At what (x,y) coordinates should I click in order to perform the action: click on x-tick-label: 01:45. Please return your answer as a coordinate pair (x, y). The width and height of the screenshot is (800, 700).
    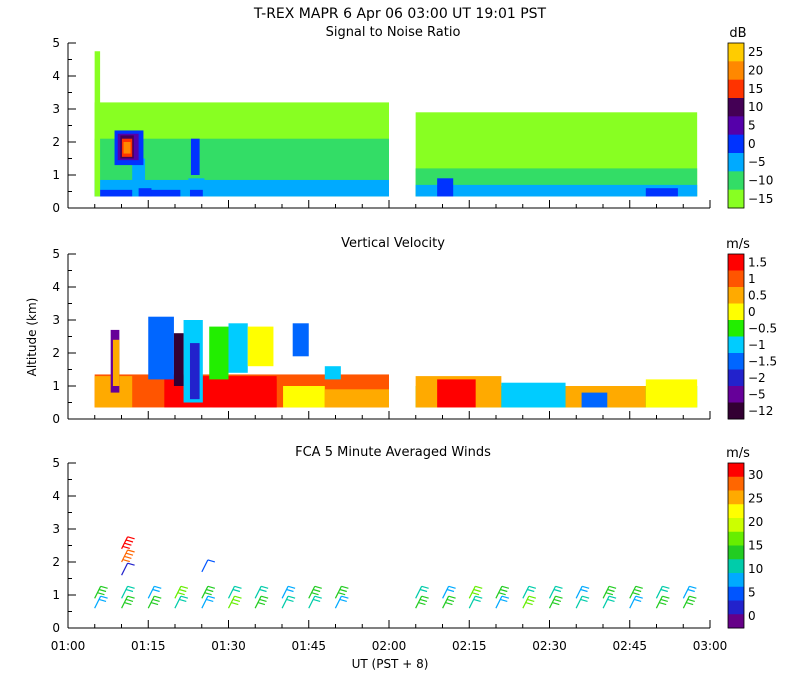
    Looking at the image, I should click on (308, 646).